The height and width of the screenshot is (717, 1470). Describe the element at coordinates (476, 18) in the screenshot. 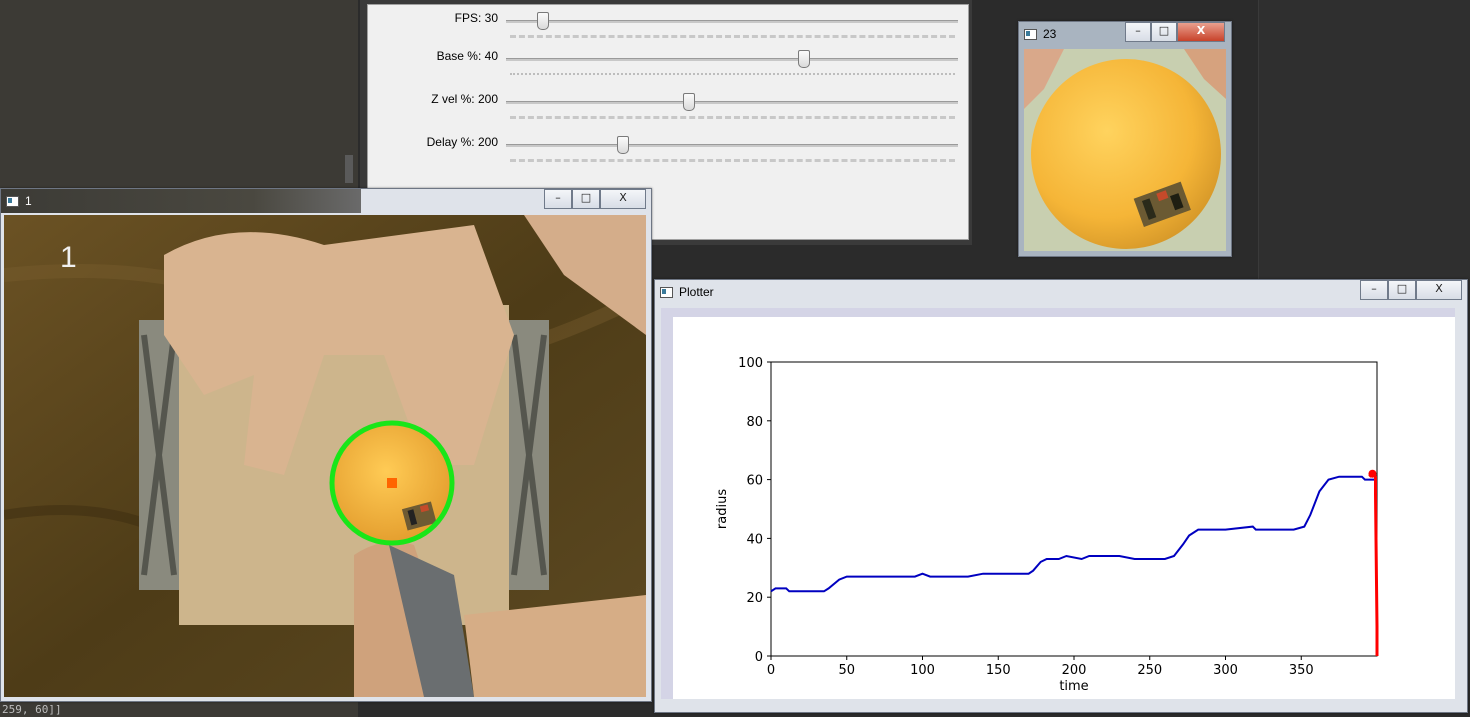

I see `trackbar-label: FPS: 30` at that location.